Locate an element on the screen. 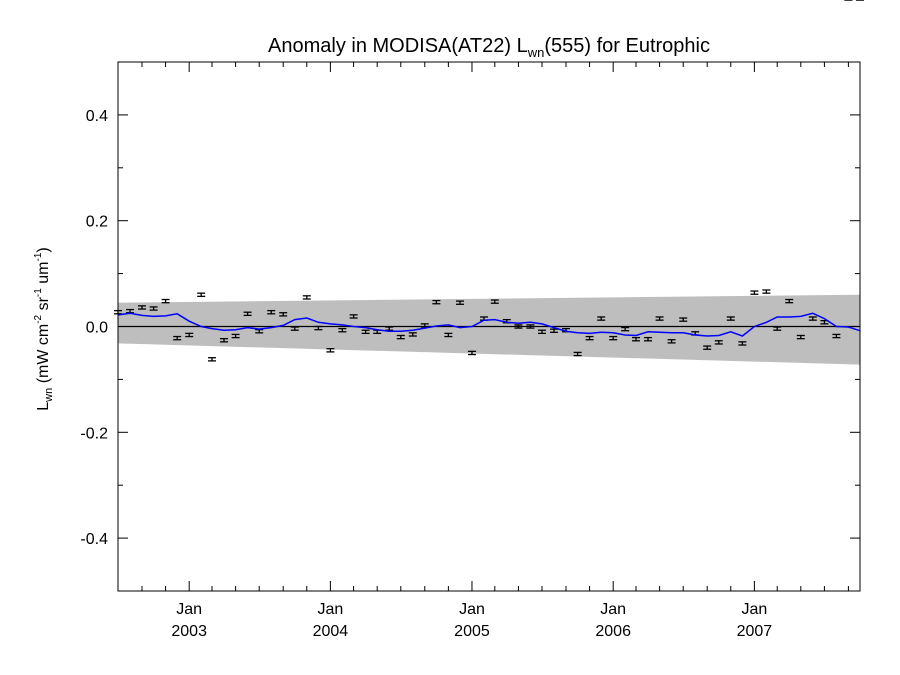 The width and height of the screenshot is (900, 675). x-tick-label-year: 2005 is located at coordinates (472, 631).